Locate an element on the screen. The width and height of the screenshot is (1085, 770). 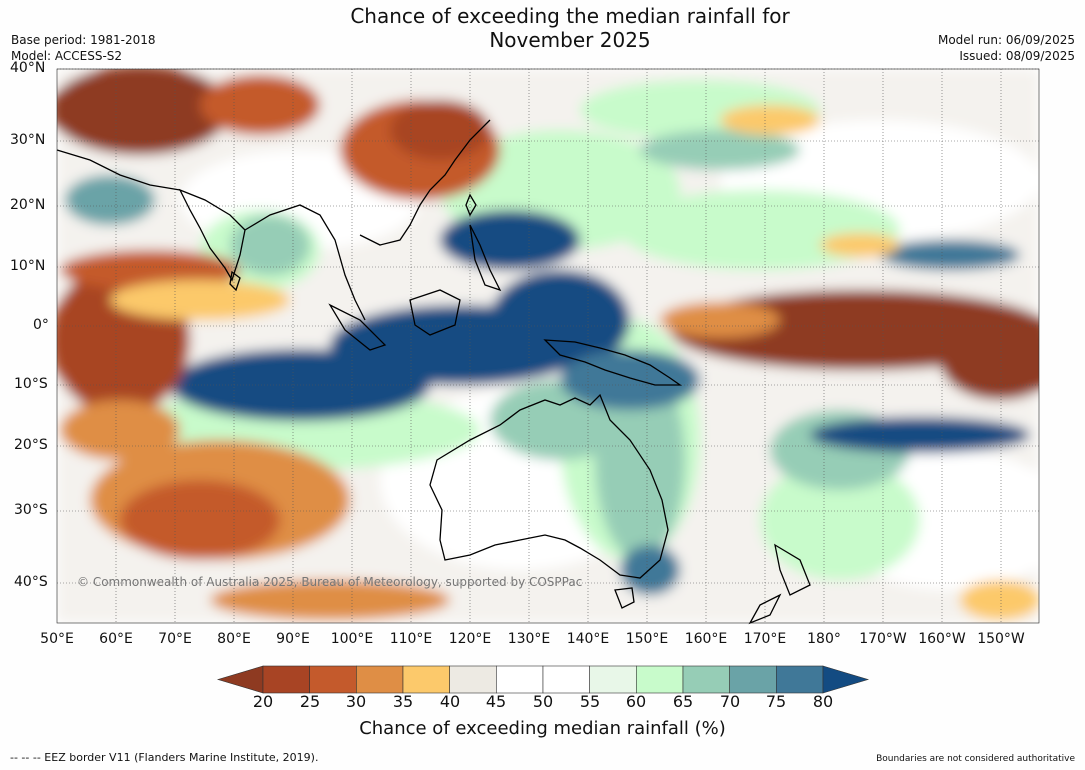
colorbar-tick: 55 is located at coordinates (590, 701).